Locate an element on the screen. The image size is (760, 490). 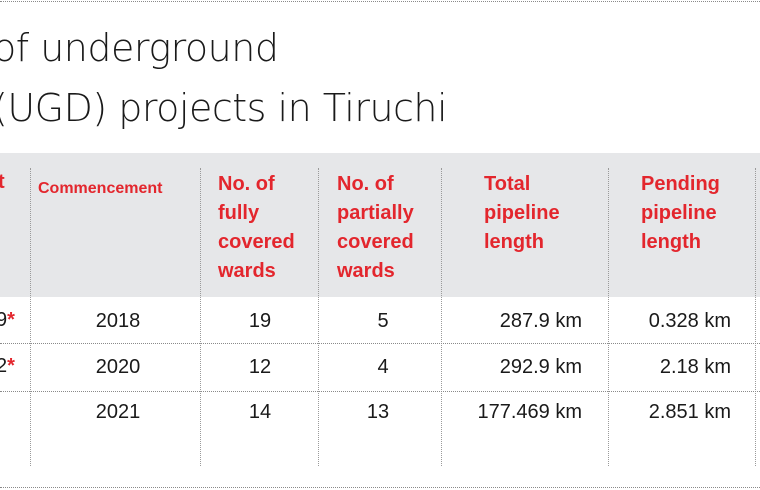
cell-partially-covered: 5 is located at coordinates (383, 321).